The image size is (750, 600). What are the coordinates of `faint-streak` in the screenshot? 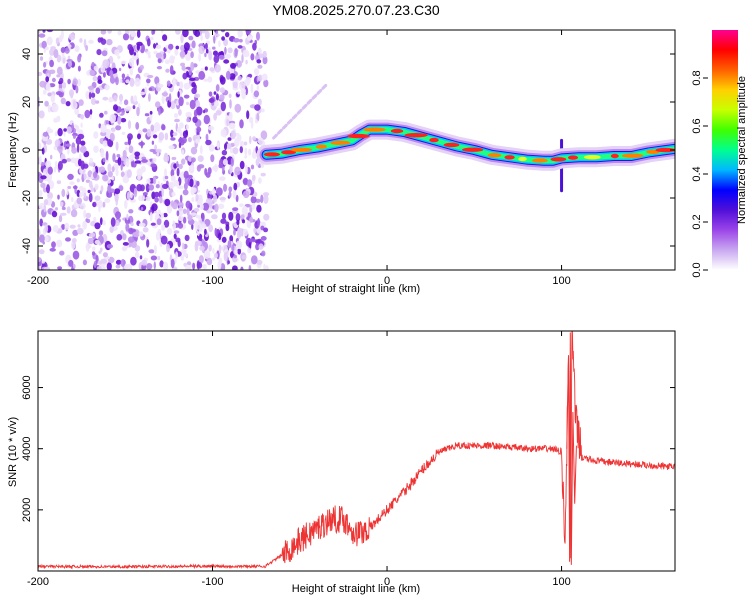 It's located at (300, 111).